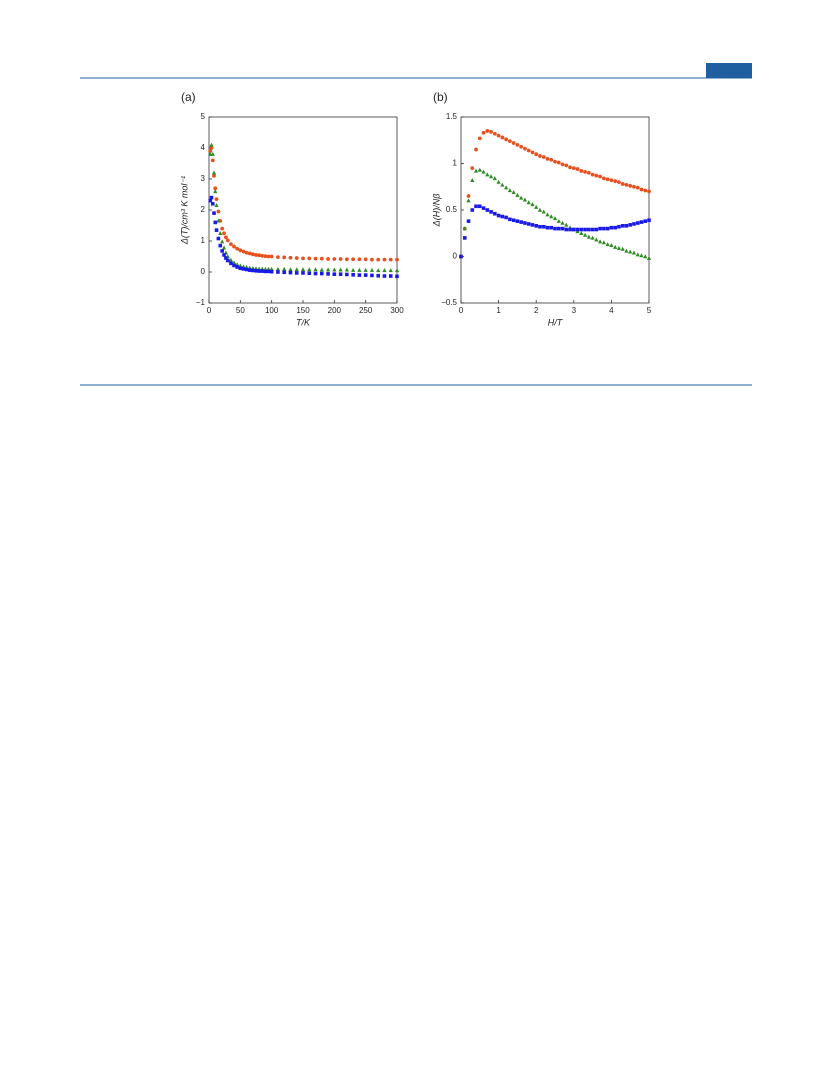 This screenshot has height=1091, width=833. I want to click on y-tick-label: 4, so click(203, 147).